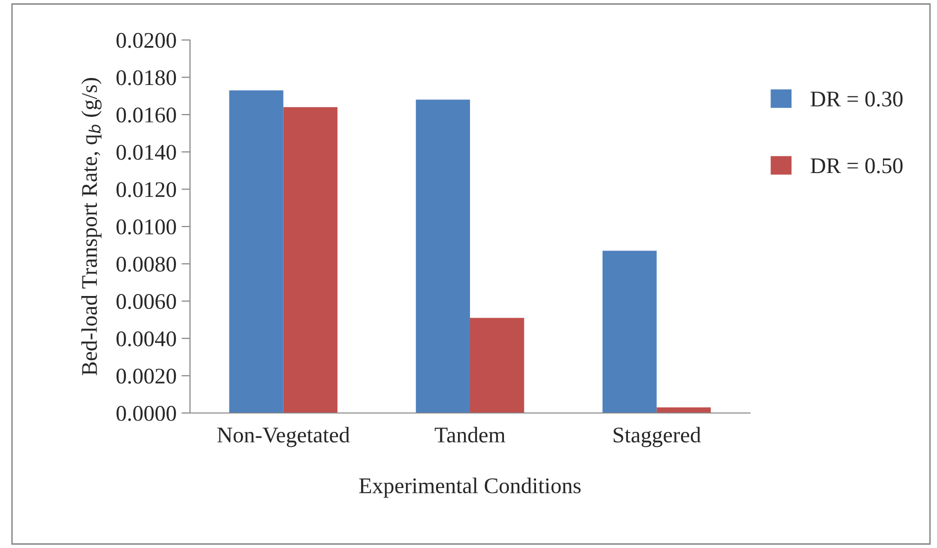 The image size is (937, 548). I want to click on y-tick-label: 0.0080, so click(146, 264).